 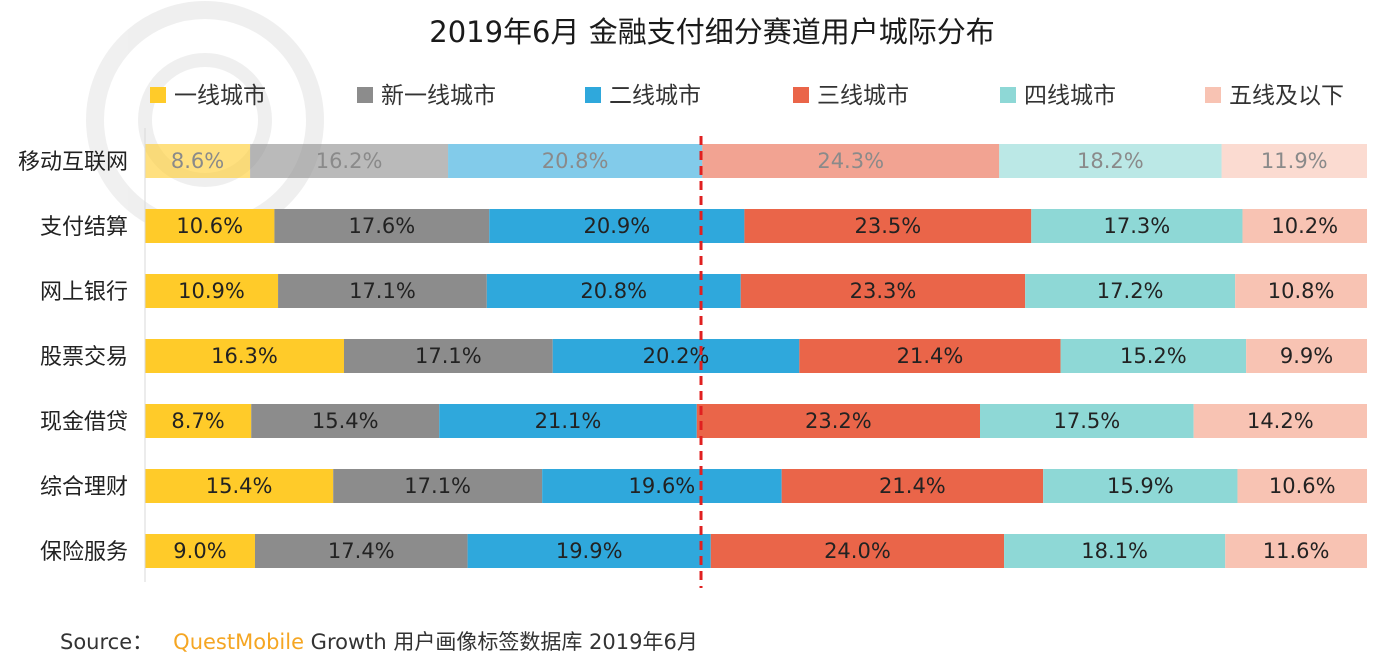 I want to click on bar-网上银行-一线城市, so click(x=212, y=291).